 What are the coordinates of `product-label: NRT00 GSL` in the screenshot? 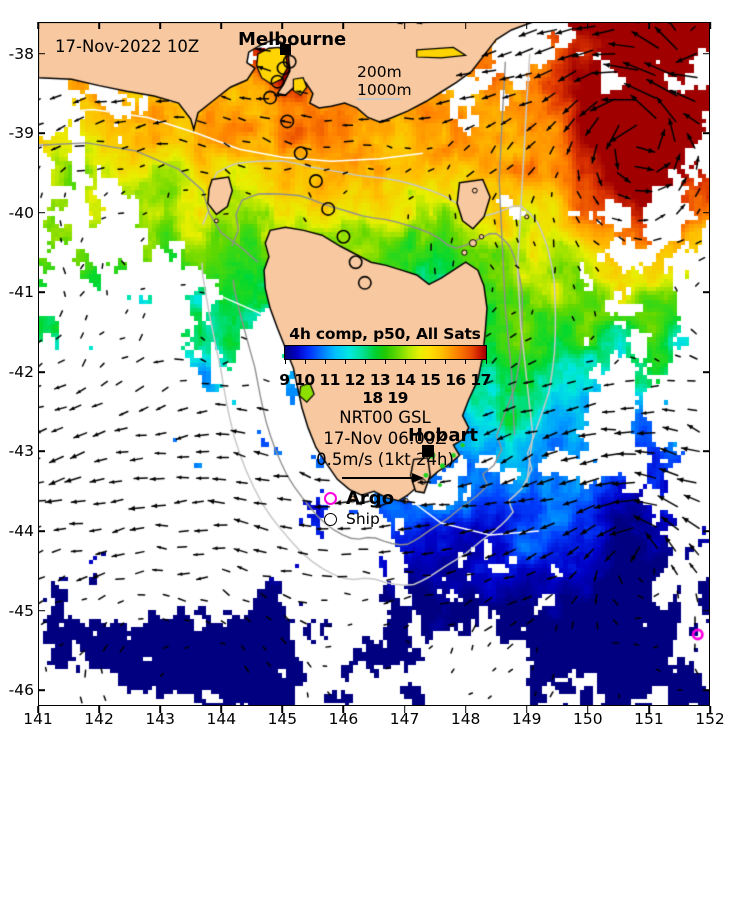 It's located at (385, 417).